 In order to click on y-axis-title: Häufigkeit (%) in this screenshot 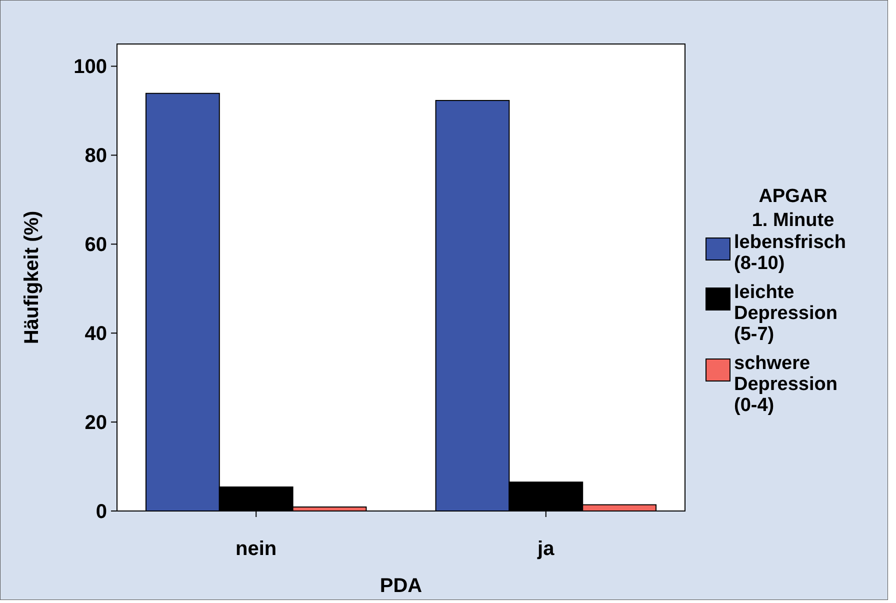, I will do `click(32, 277)`.